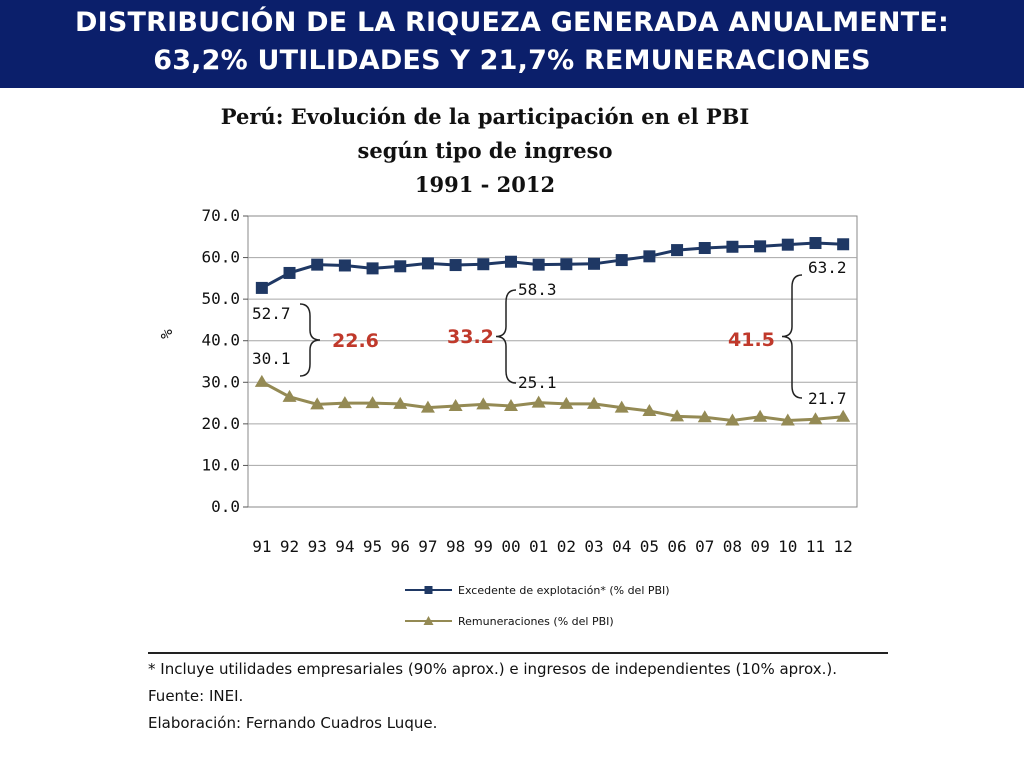 The image size is (1024, 768). What do you see at coordinates (196, 696) in the screenshot?
I see `source-note: Fuente: INEI.` at bounding box center [196, 696].